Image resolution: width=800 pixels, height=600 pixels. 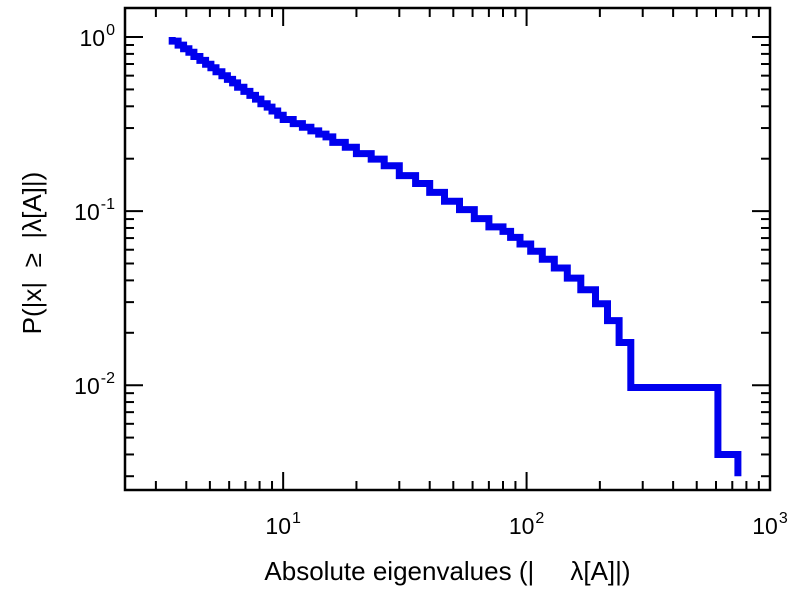 What do you see at coordinates (94, 210) in the screenshot?
I see `y-tick-label: 10⁻¹` at bounding box center [94, 210].